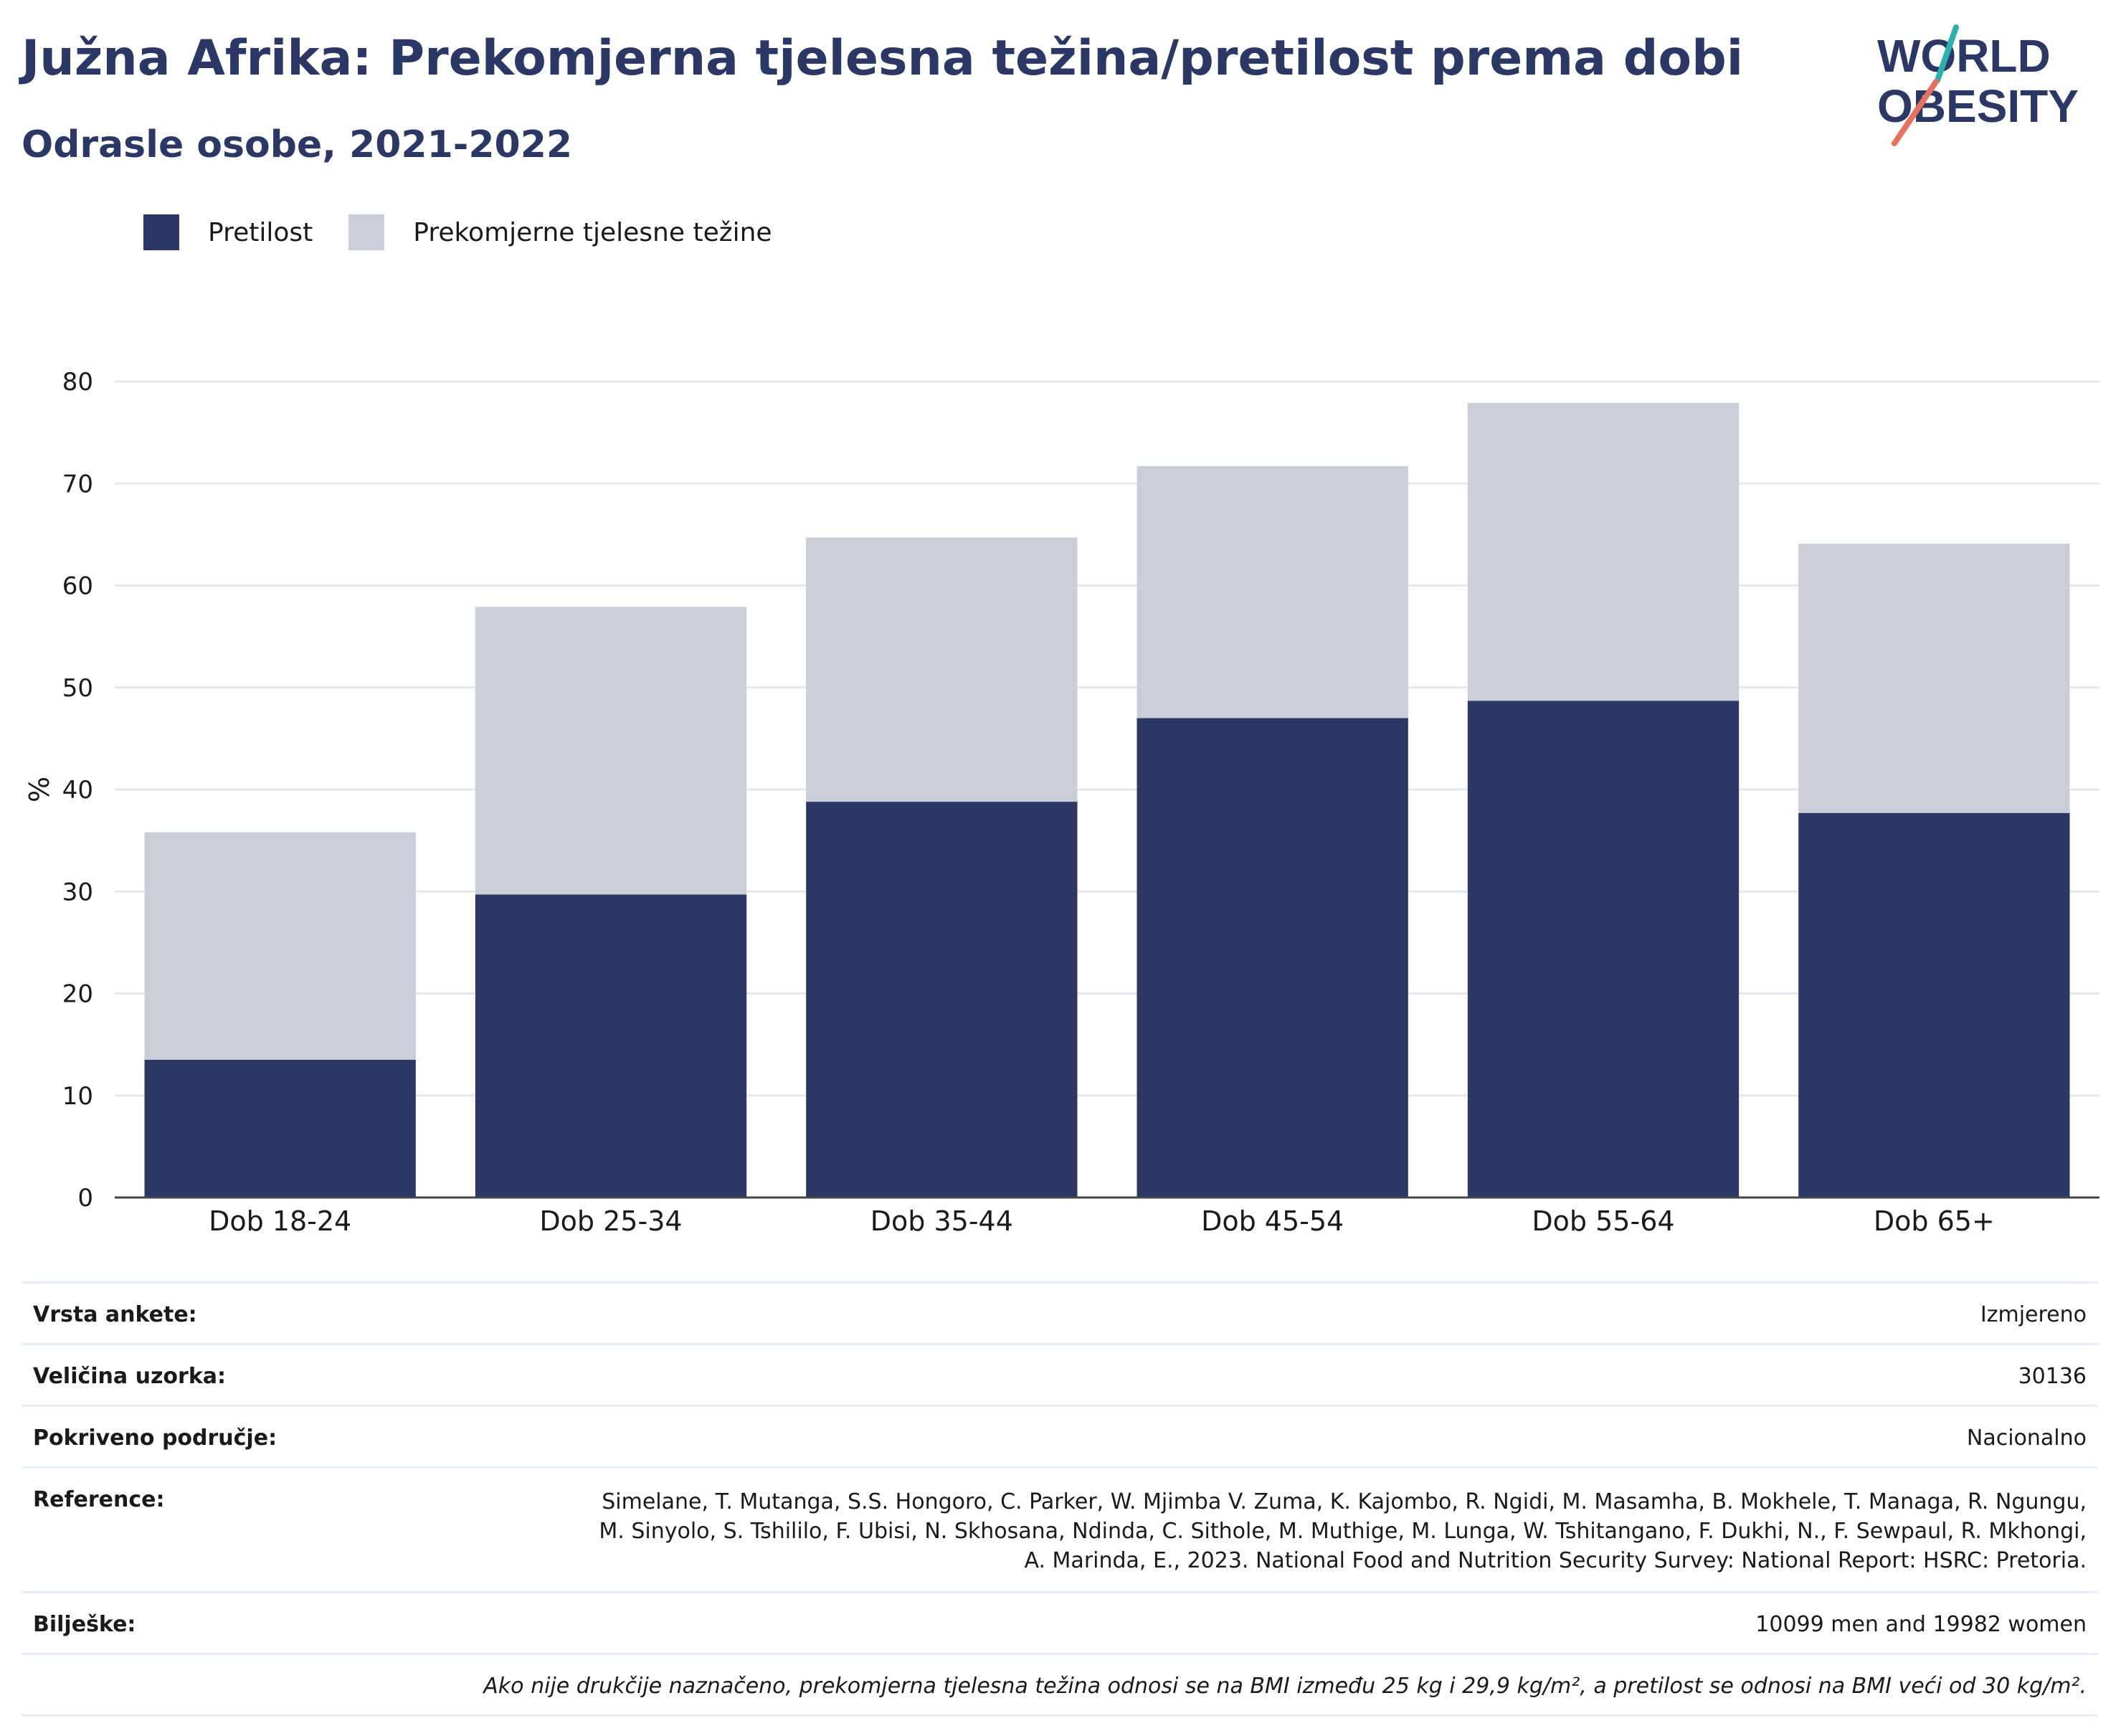 The height and width of the screenshot is (1736, 2121). Describe the element at coordinates (1915, 113) in the screenshot. I see `logo-coral-stroke` at that location.